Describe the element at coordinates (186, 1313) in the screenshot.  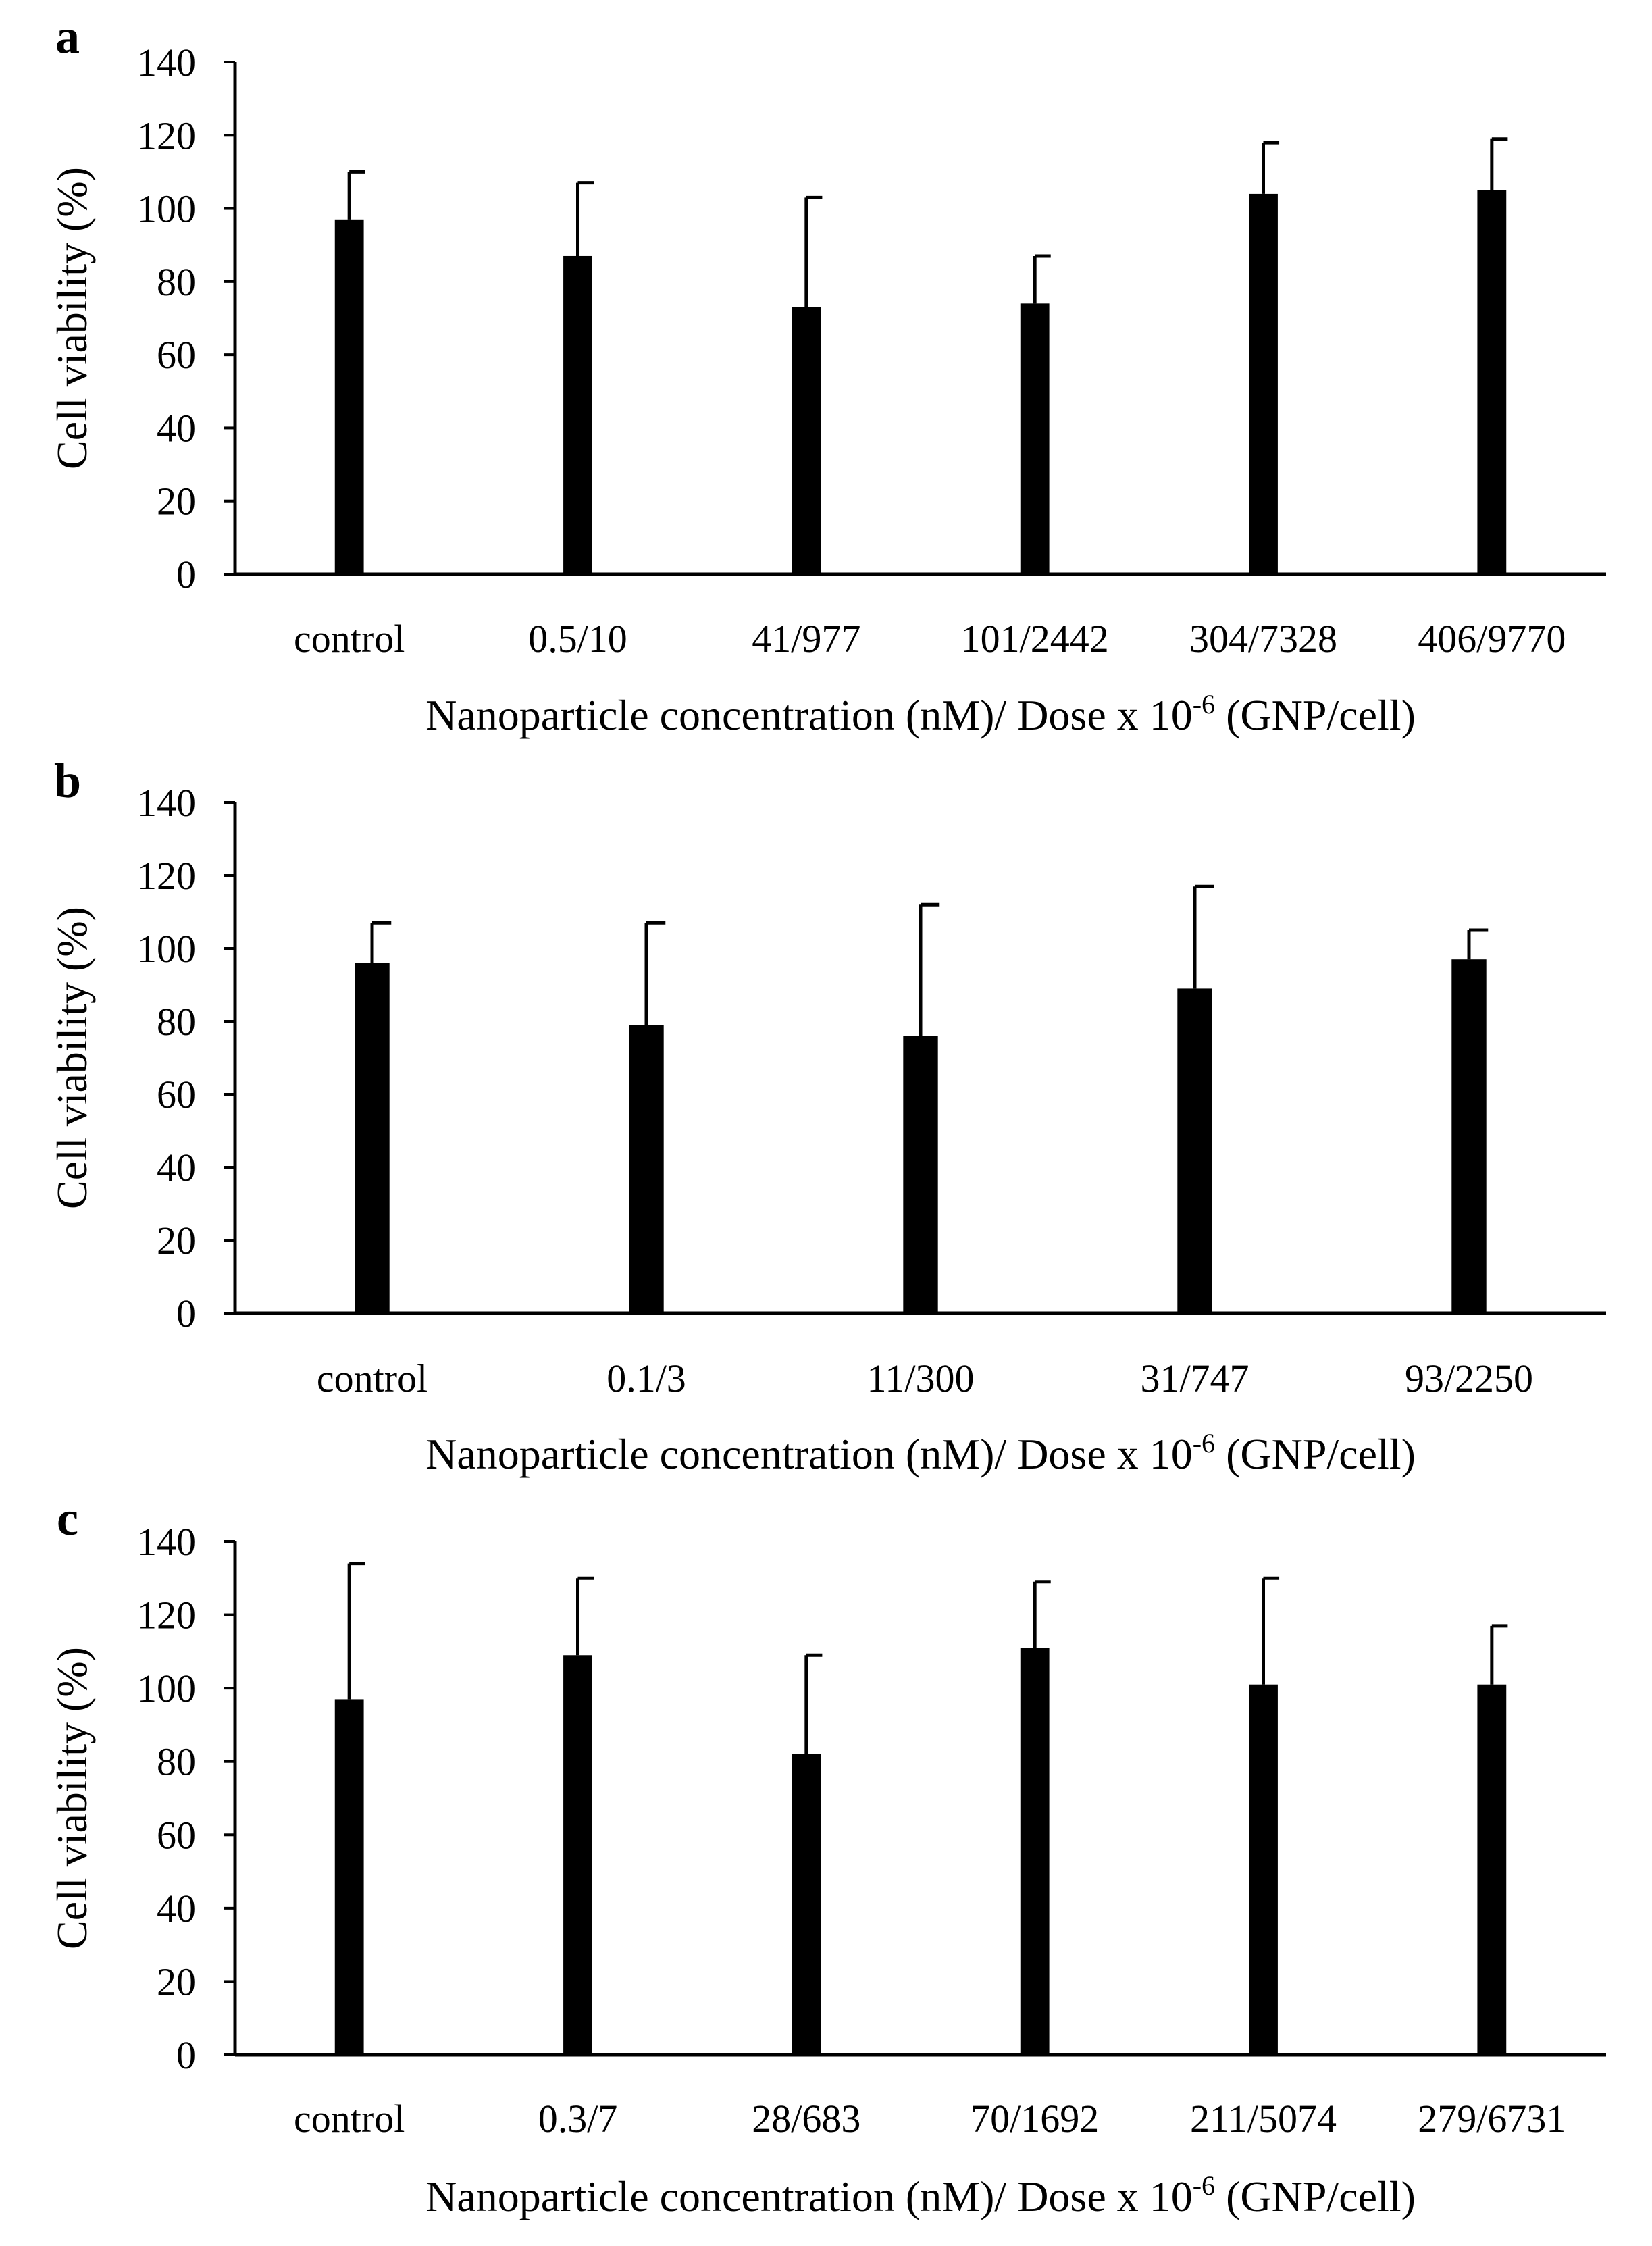
I see `panel-b-y-tick-label: 0` at that location.